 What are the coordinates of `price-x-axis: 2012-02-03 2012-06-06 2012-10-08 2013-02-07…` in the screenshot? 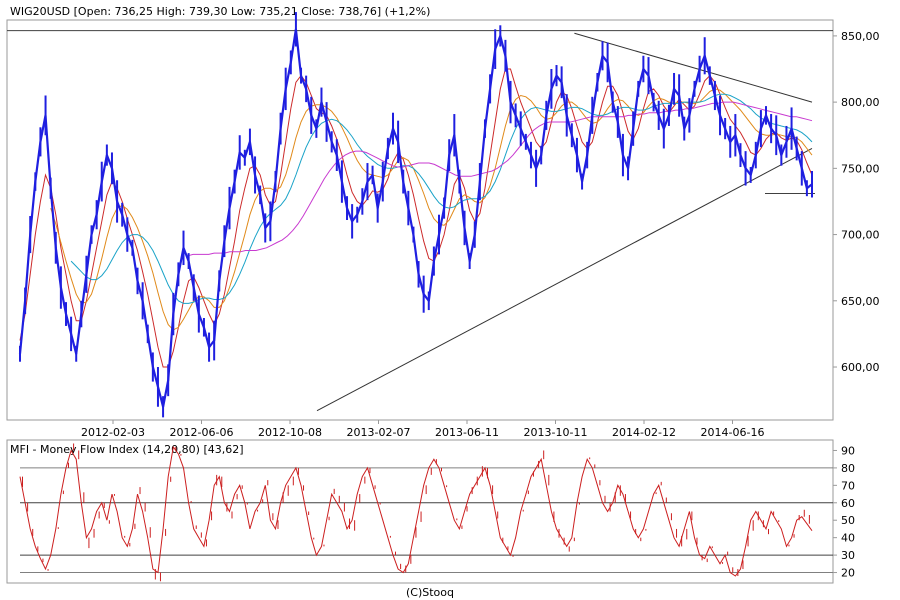 It's located at (422, 429).